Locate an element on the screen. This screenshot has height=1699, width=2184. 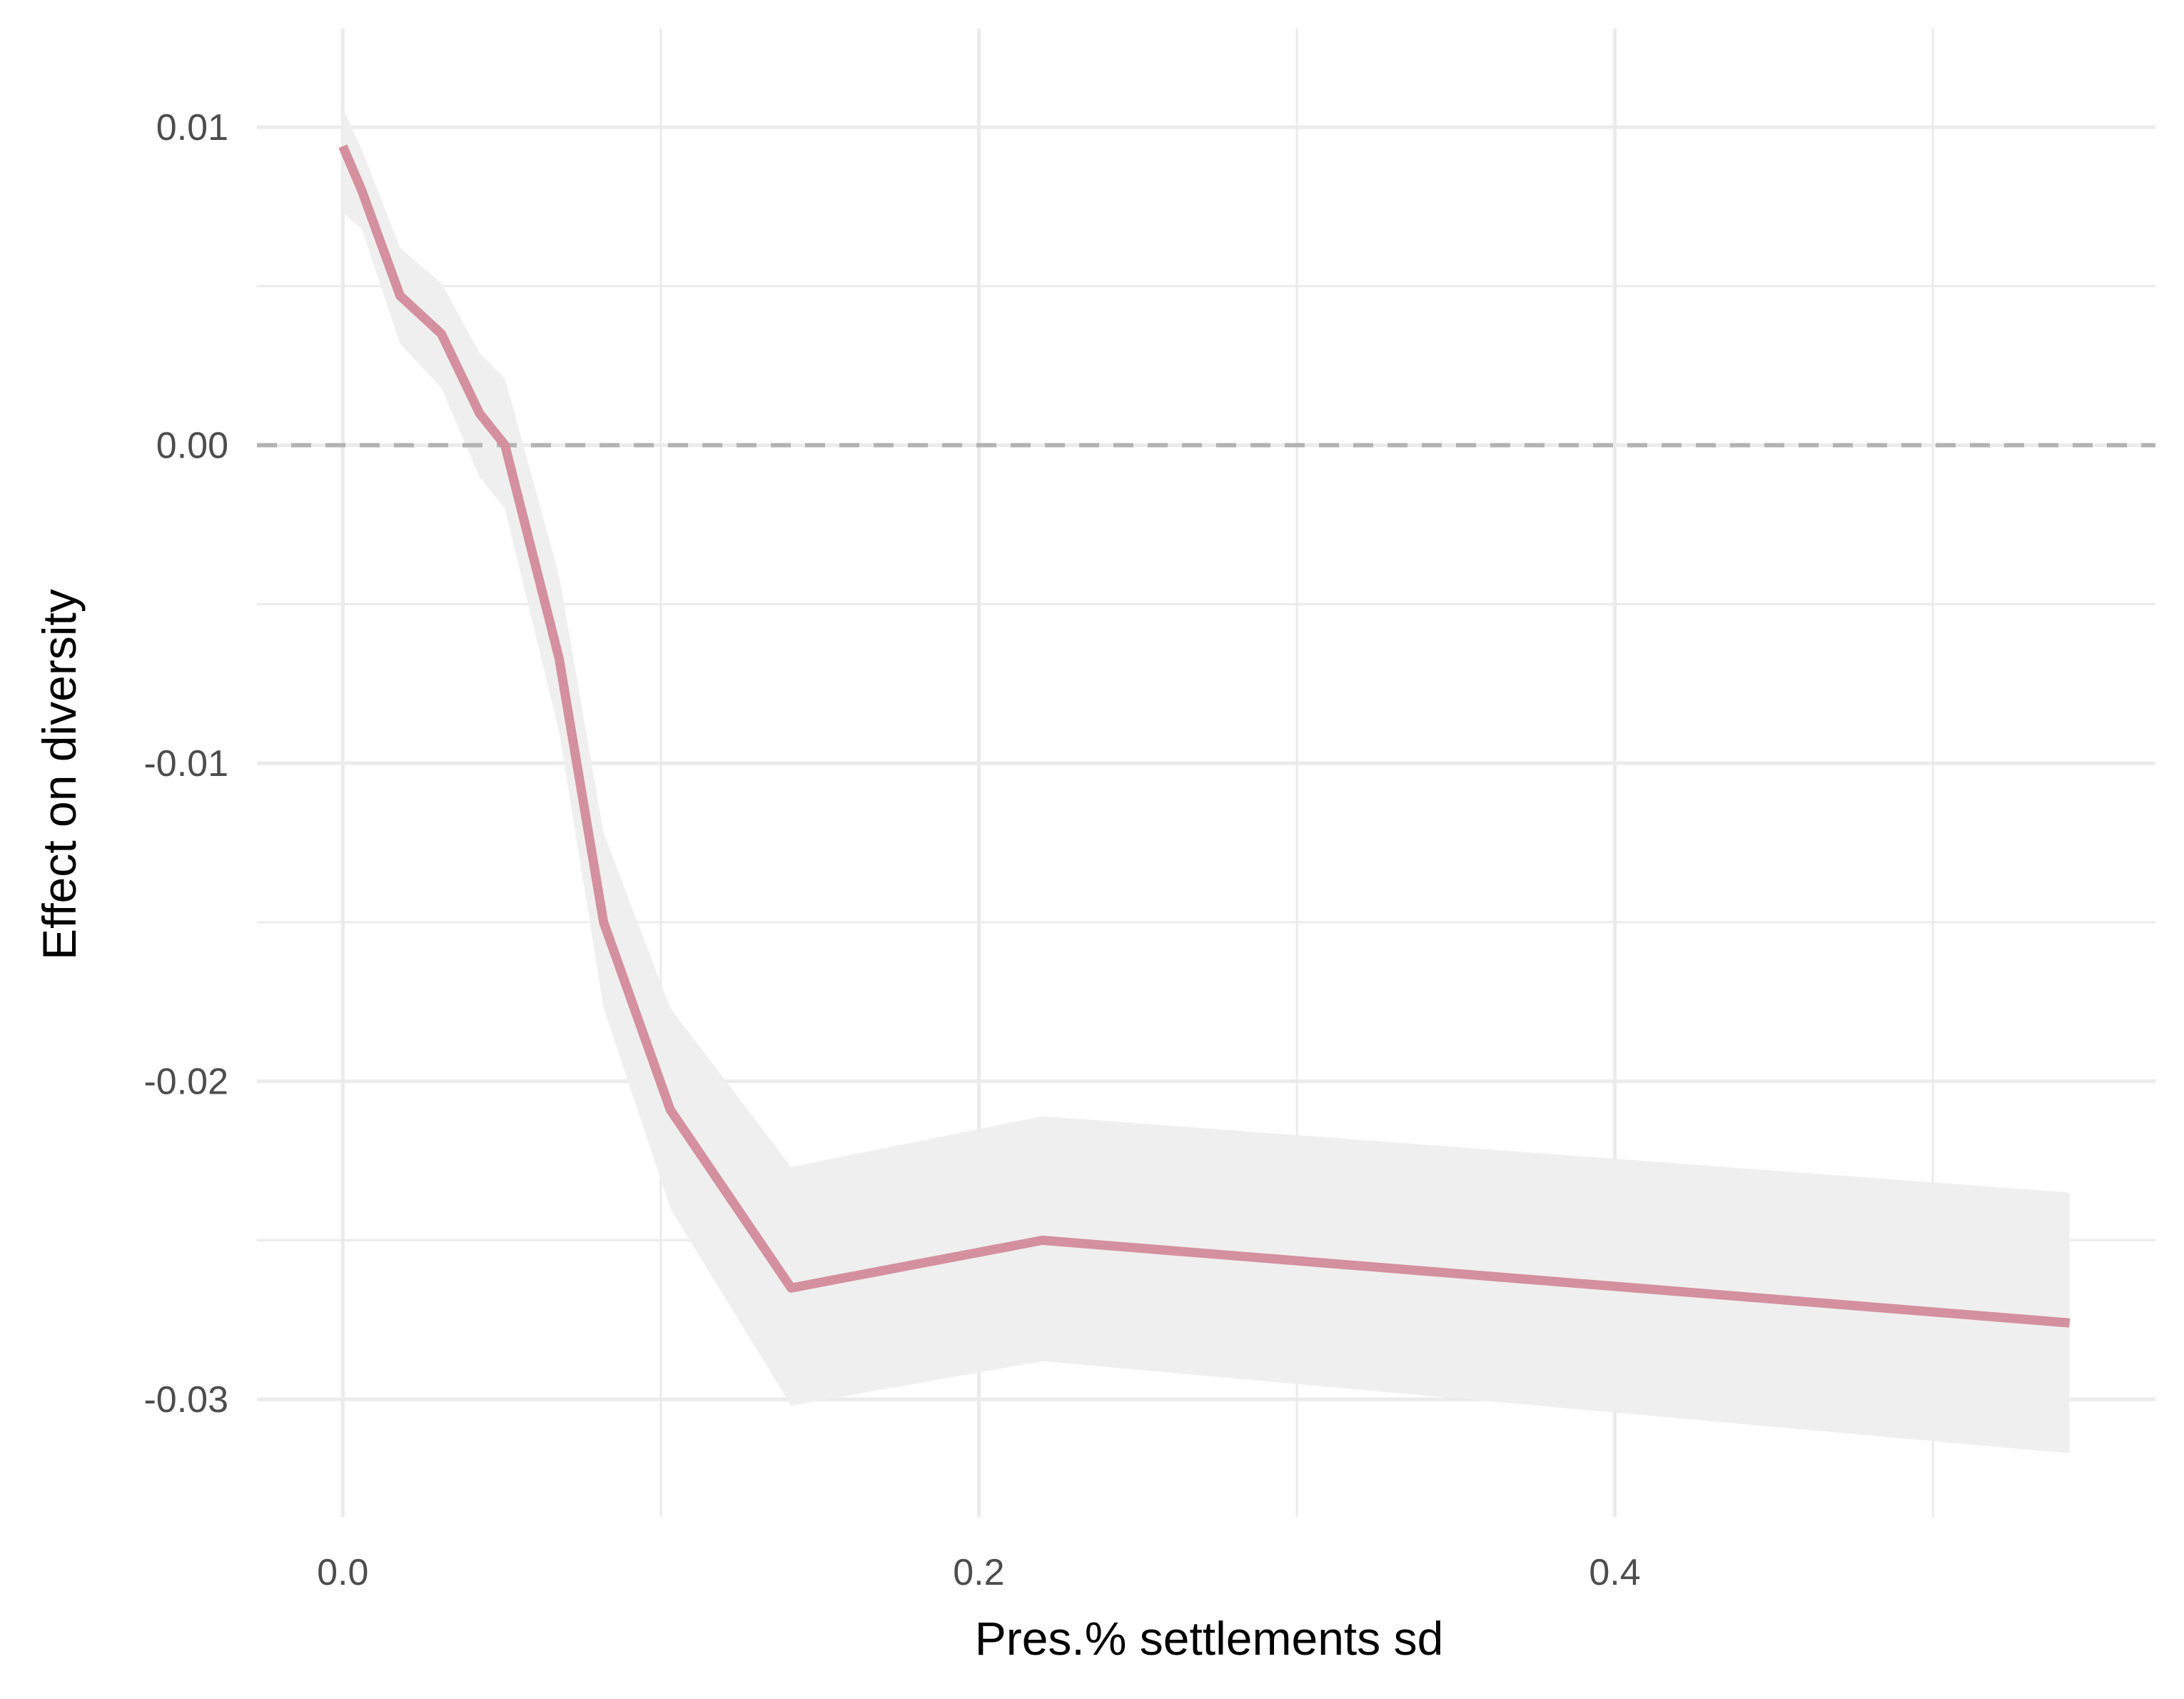
x-axis-ticks: 0.0 0.2 0.4 is located at coordinates (979, 1572).